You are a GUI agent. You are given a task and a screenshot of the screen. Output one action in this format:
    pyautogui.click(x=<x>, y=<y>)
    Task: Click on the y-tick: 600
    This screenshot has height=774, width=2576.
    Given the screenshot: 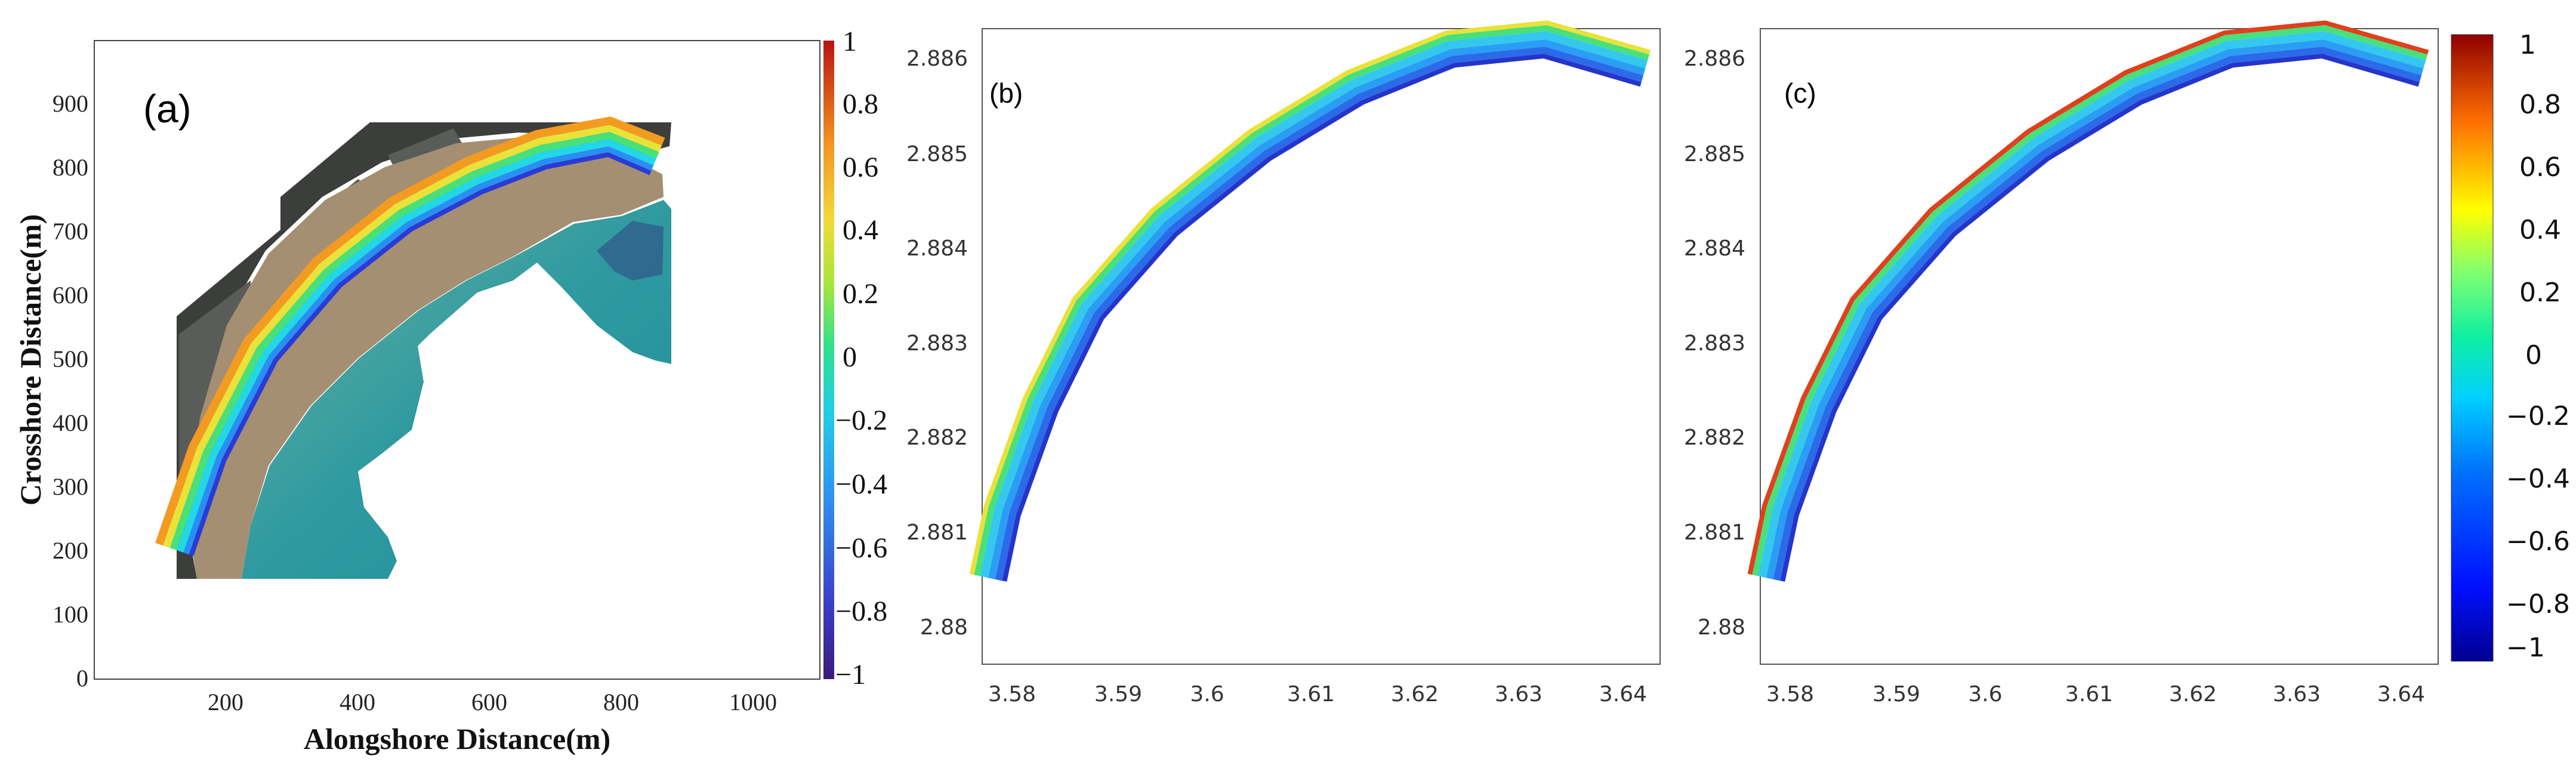 What is the action you would take?
    pyautogui.click(x=70, y=295)
    